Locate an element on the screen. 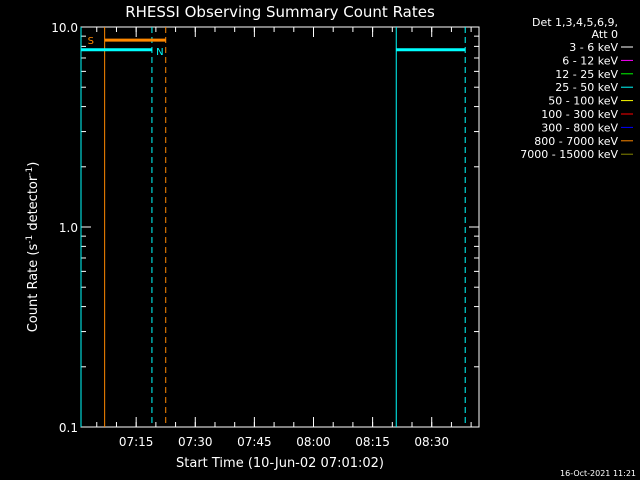  legend-header: Att 0 is located at coordinates (605, 34).